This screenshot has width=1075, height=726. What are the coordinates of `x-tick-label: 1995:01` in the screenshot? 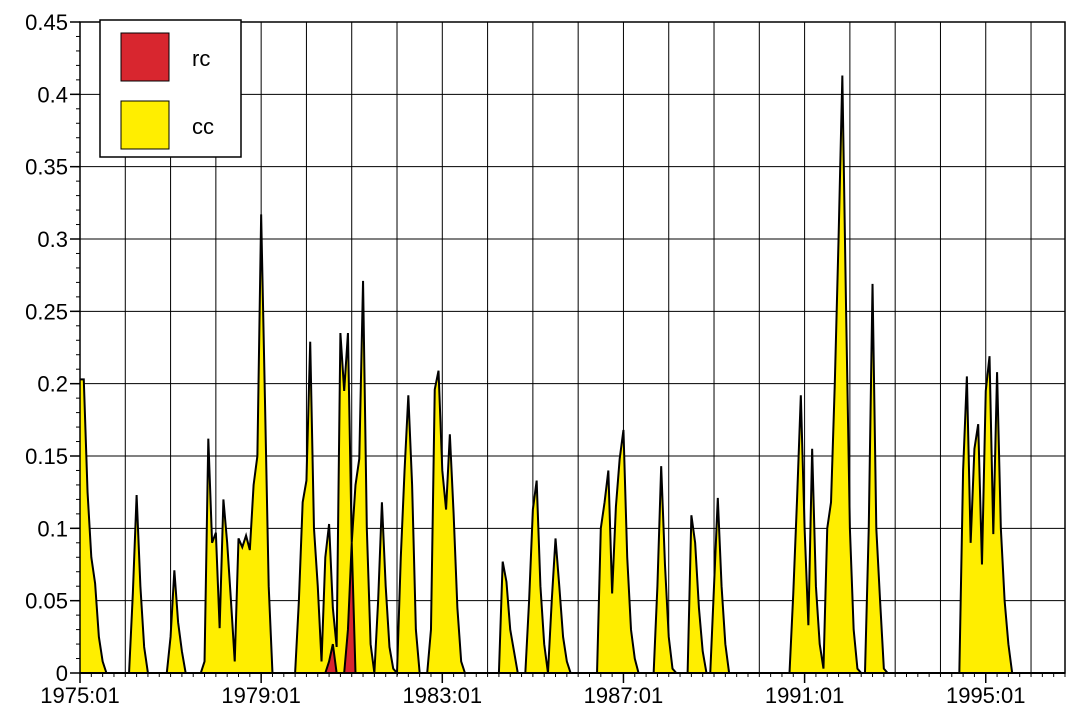 It's located at (986, 695).